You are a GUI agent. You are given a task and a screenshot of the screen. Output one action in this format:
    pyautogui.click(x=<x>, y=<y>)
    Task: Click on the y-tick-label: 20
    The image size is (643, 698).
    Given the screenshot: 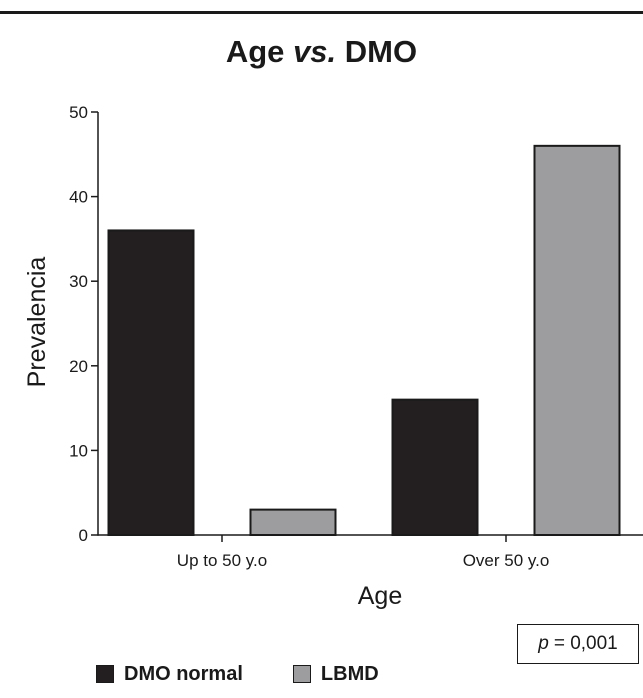 What is the action you would take?
    pyautogui.click(x=78, y=366)
    